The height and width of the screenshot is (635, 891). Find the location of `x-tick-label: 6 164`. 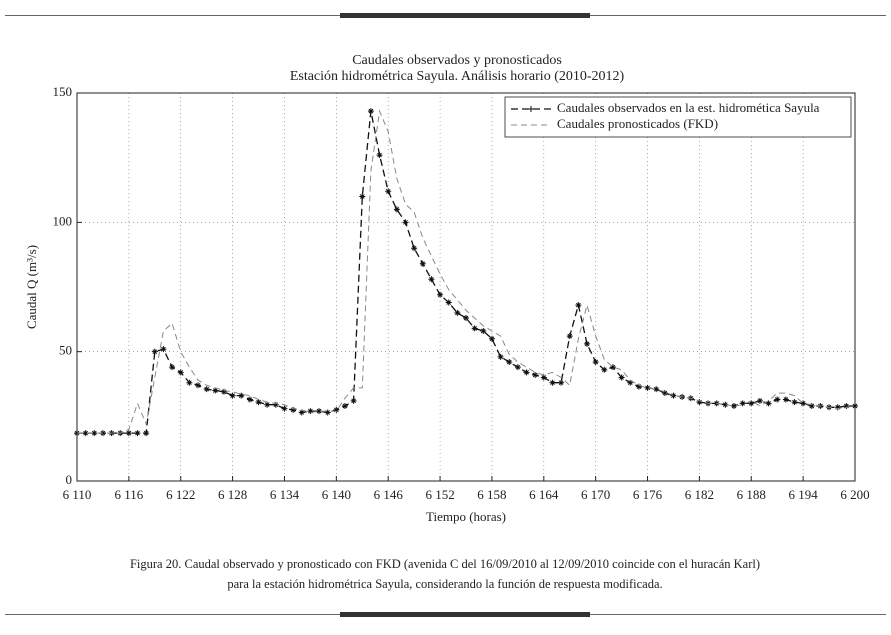

x-tick-label: 6 164 is located at coordinates (544, 494).